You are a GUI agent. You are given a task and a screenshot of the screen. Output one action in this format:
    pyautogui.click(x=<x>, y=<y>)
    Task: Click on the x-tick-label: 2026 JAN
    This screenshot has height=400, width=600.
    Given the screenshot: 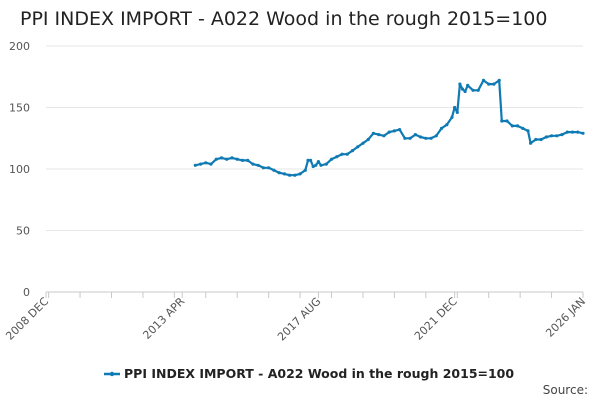 What is the action you would take?
    pyautogui.click(x=565, y=317)
    